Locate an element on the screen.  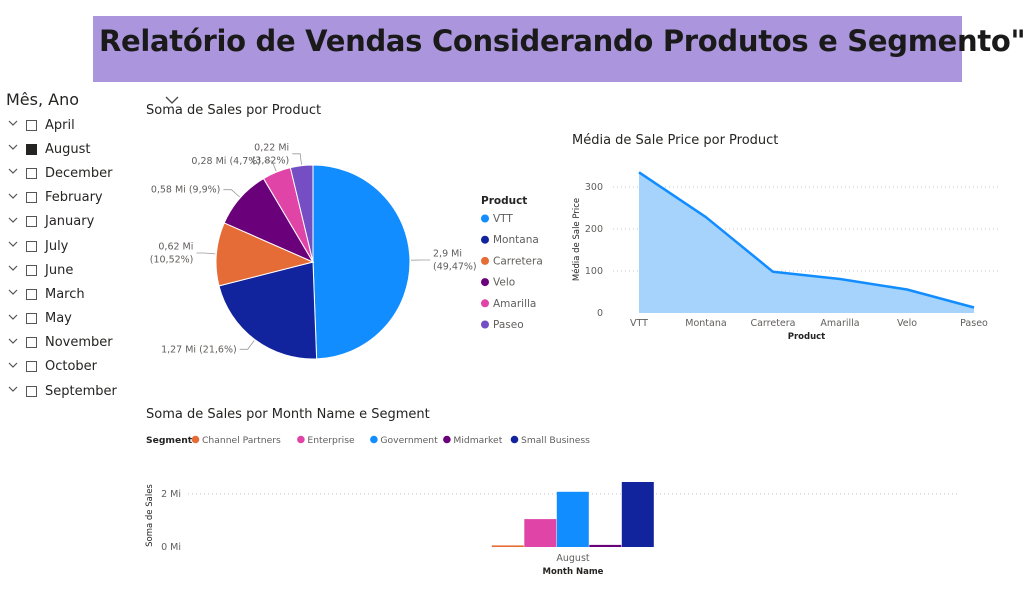
pie-data-label-line: 0,58 Mi (9,9%) is located at coordinates (186, 190).